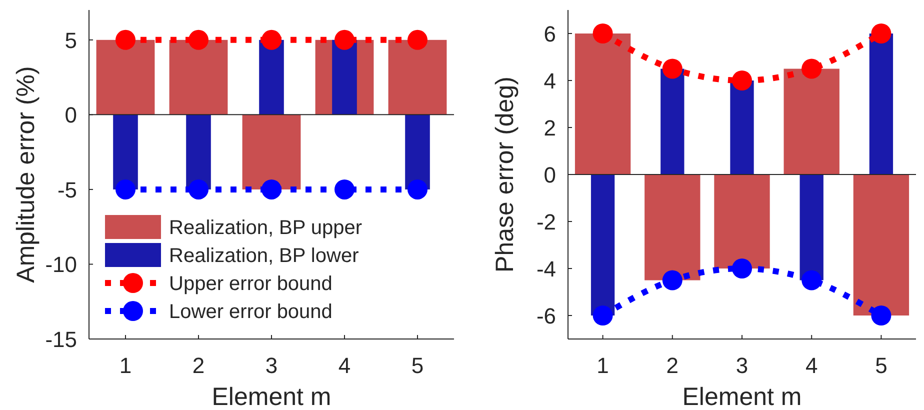  I want to click on y-axis-title: Amplitude error (%), so click(26, 174).